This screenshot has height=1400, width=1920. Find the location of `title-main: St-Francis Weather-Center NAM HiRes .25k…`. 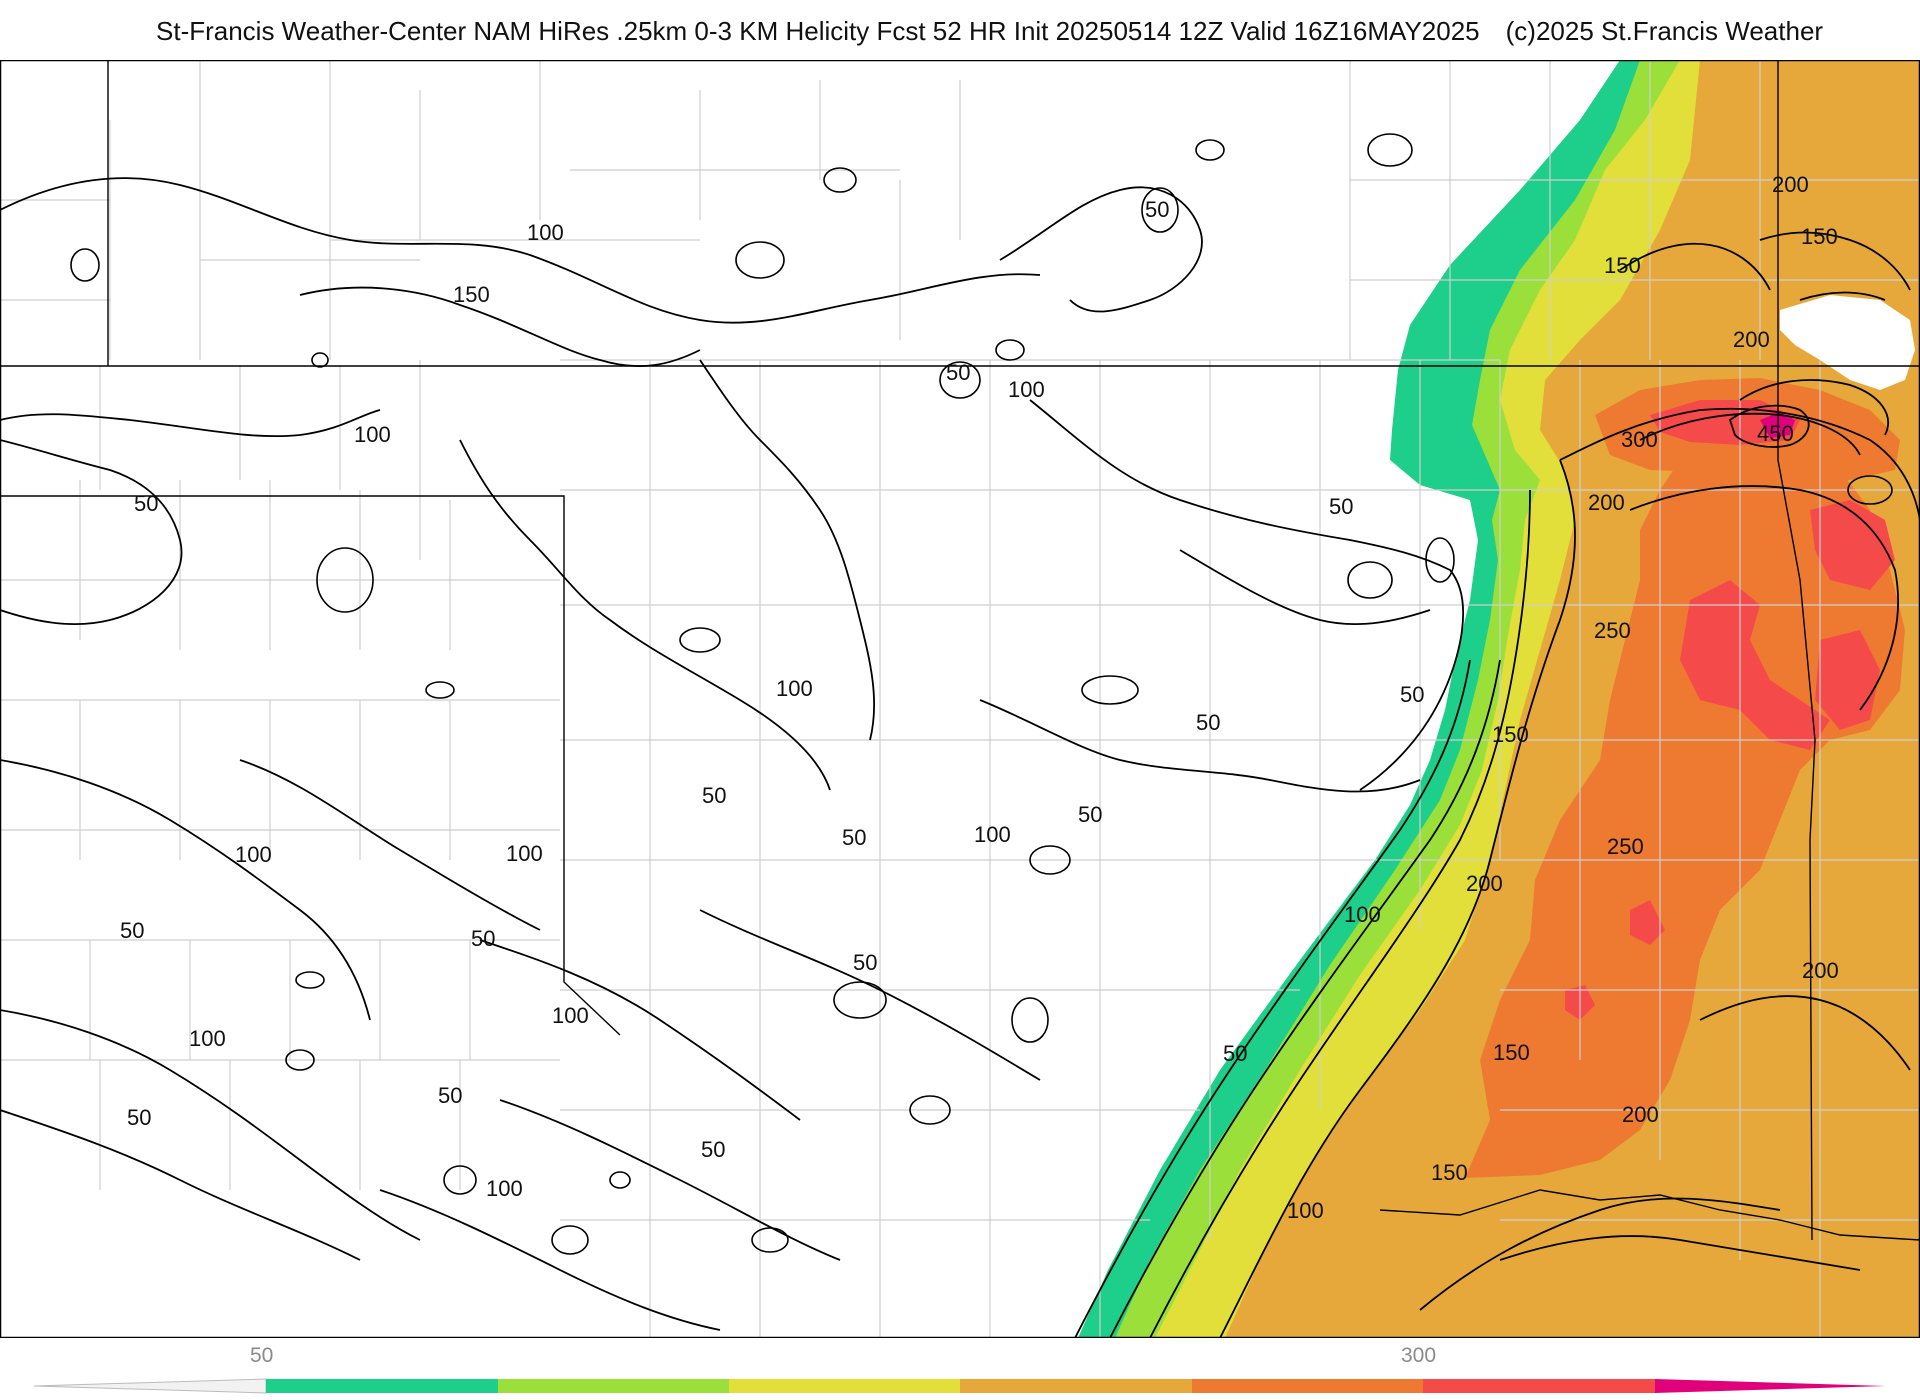

title-main: St-Francis Weather-Center NAM HiRes .25k… is located at coordinates (818, 31).